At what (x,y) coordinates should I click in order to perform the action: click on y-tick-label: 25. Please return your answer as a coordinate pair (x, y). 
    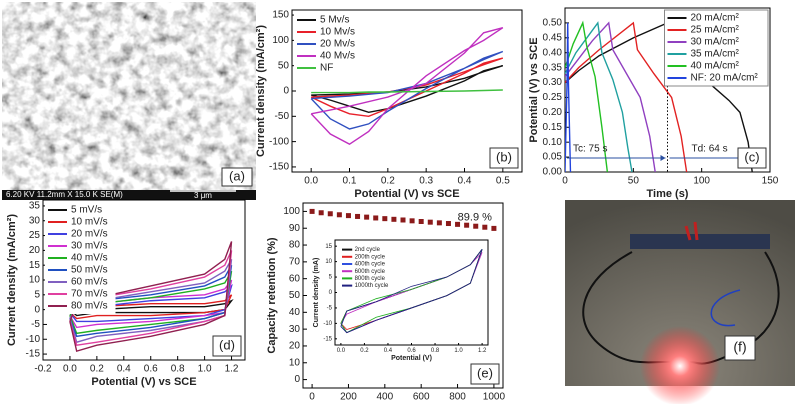
    Looking at the image, I should click on (35, 235).